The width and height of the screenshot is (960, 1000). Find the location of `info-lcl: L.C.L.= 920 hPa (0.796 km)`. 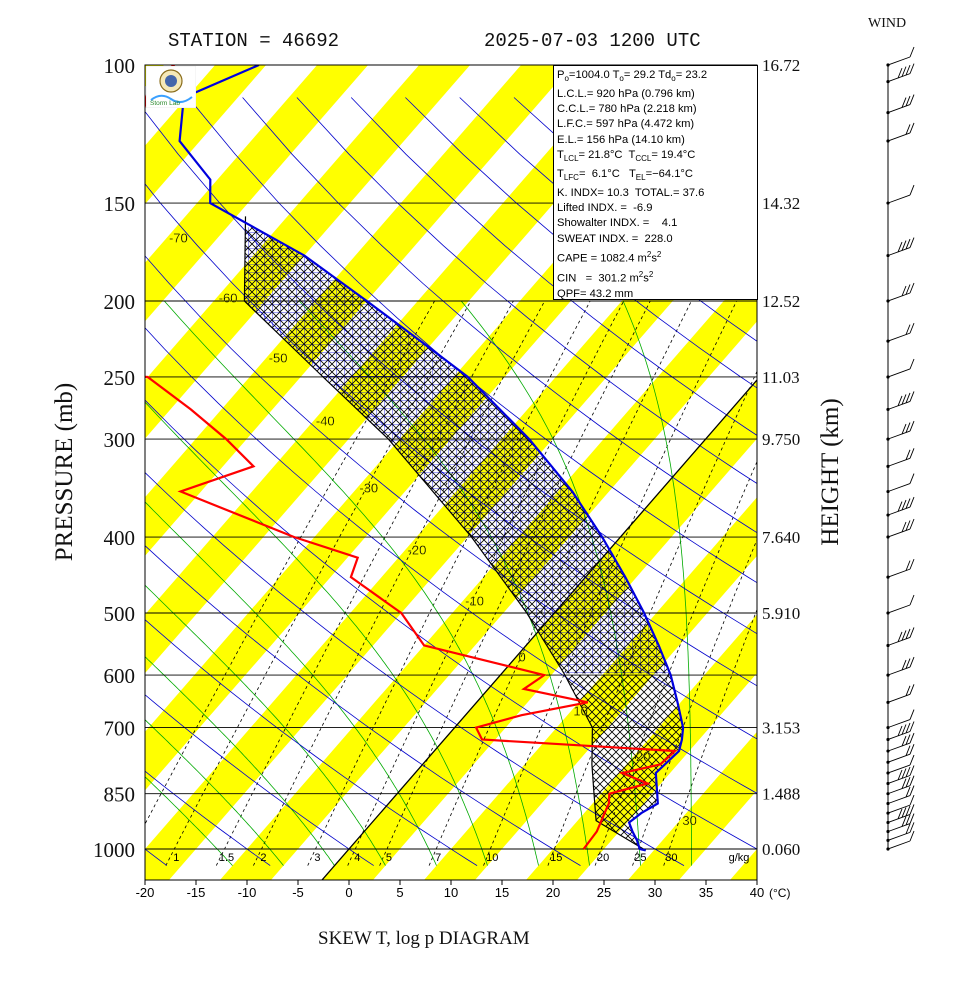

info-lcl: L.C.L.= 920 hPa (0.796 km) is located at coordinates (626, 93).